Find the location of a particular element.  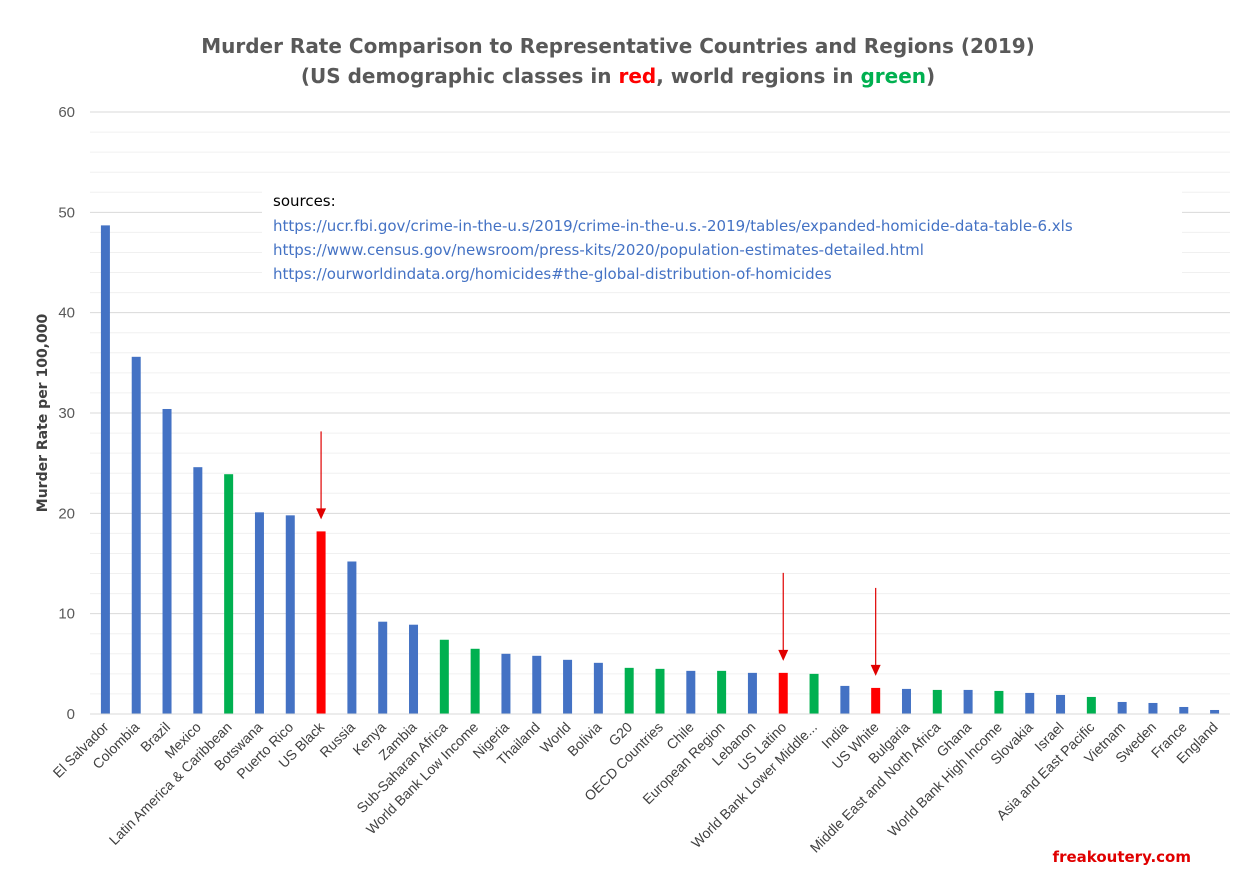

watermark-brand: freakoutery.com is located at coordinates (1122, 857).